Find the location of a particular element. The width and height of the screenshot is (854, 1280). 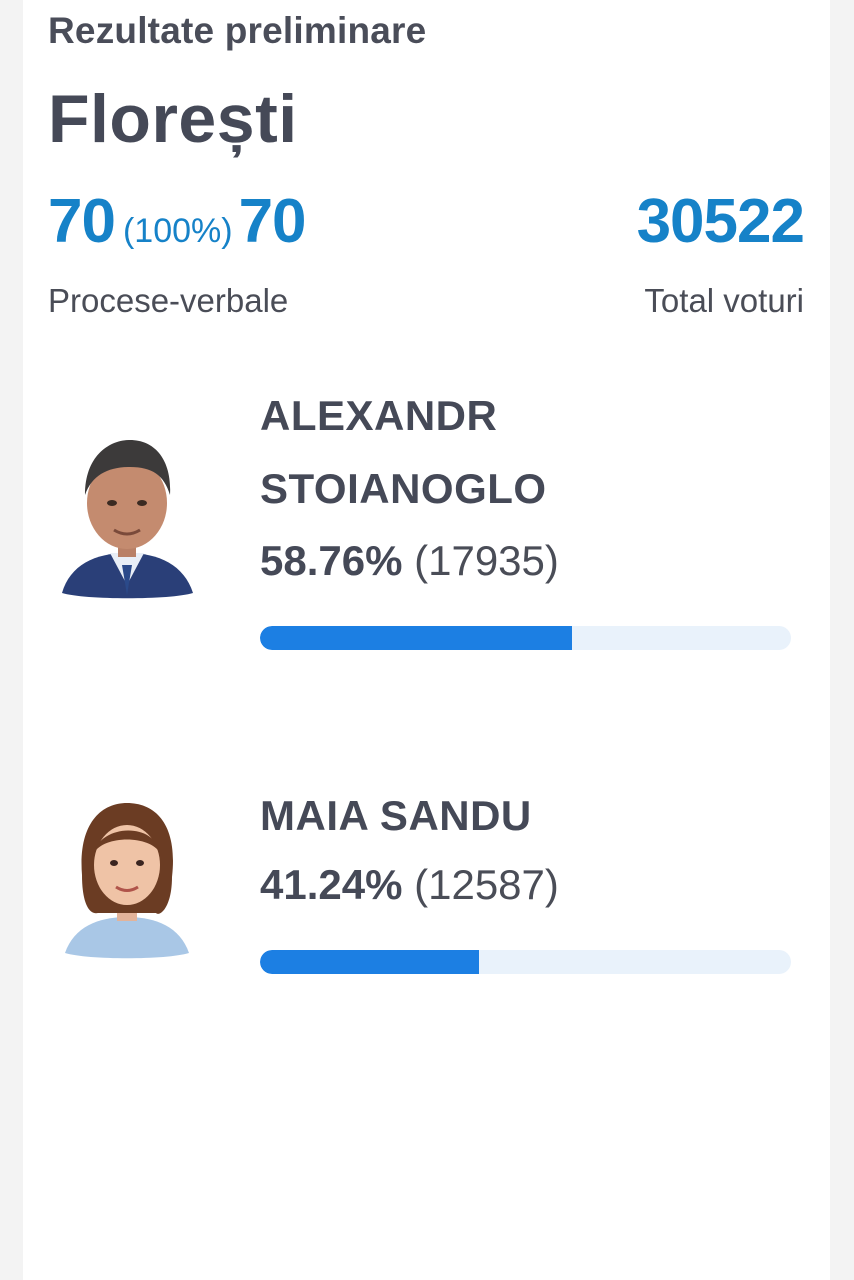

page-title: Florești is located at coordinates (173, 119).